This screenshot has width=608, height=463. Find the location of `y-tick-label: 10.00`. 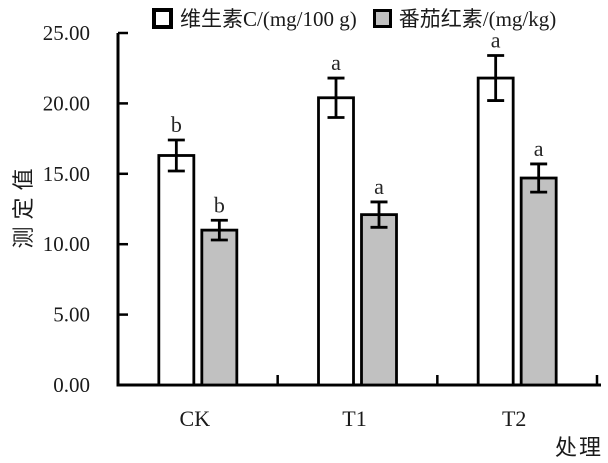

y-tick-label: 10.00 is located at coordinates (66, 244).